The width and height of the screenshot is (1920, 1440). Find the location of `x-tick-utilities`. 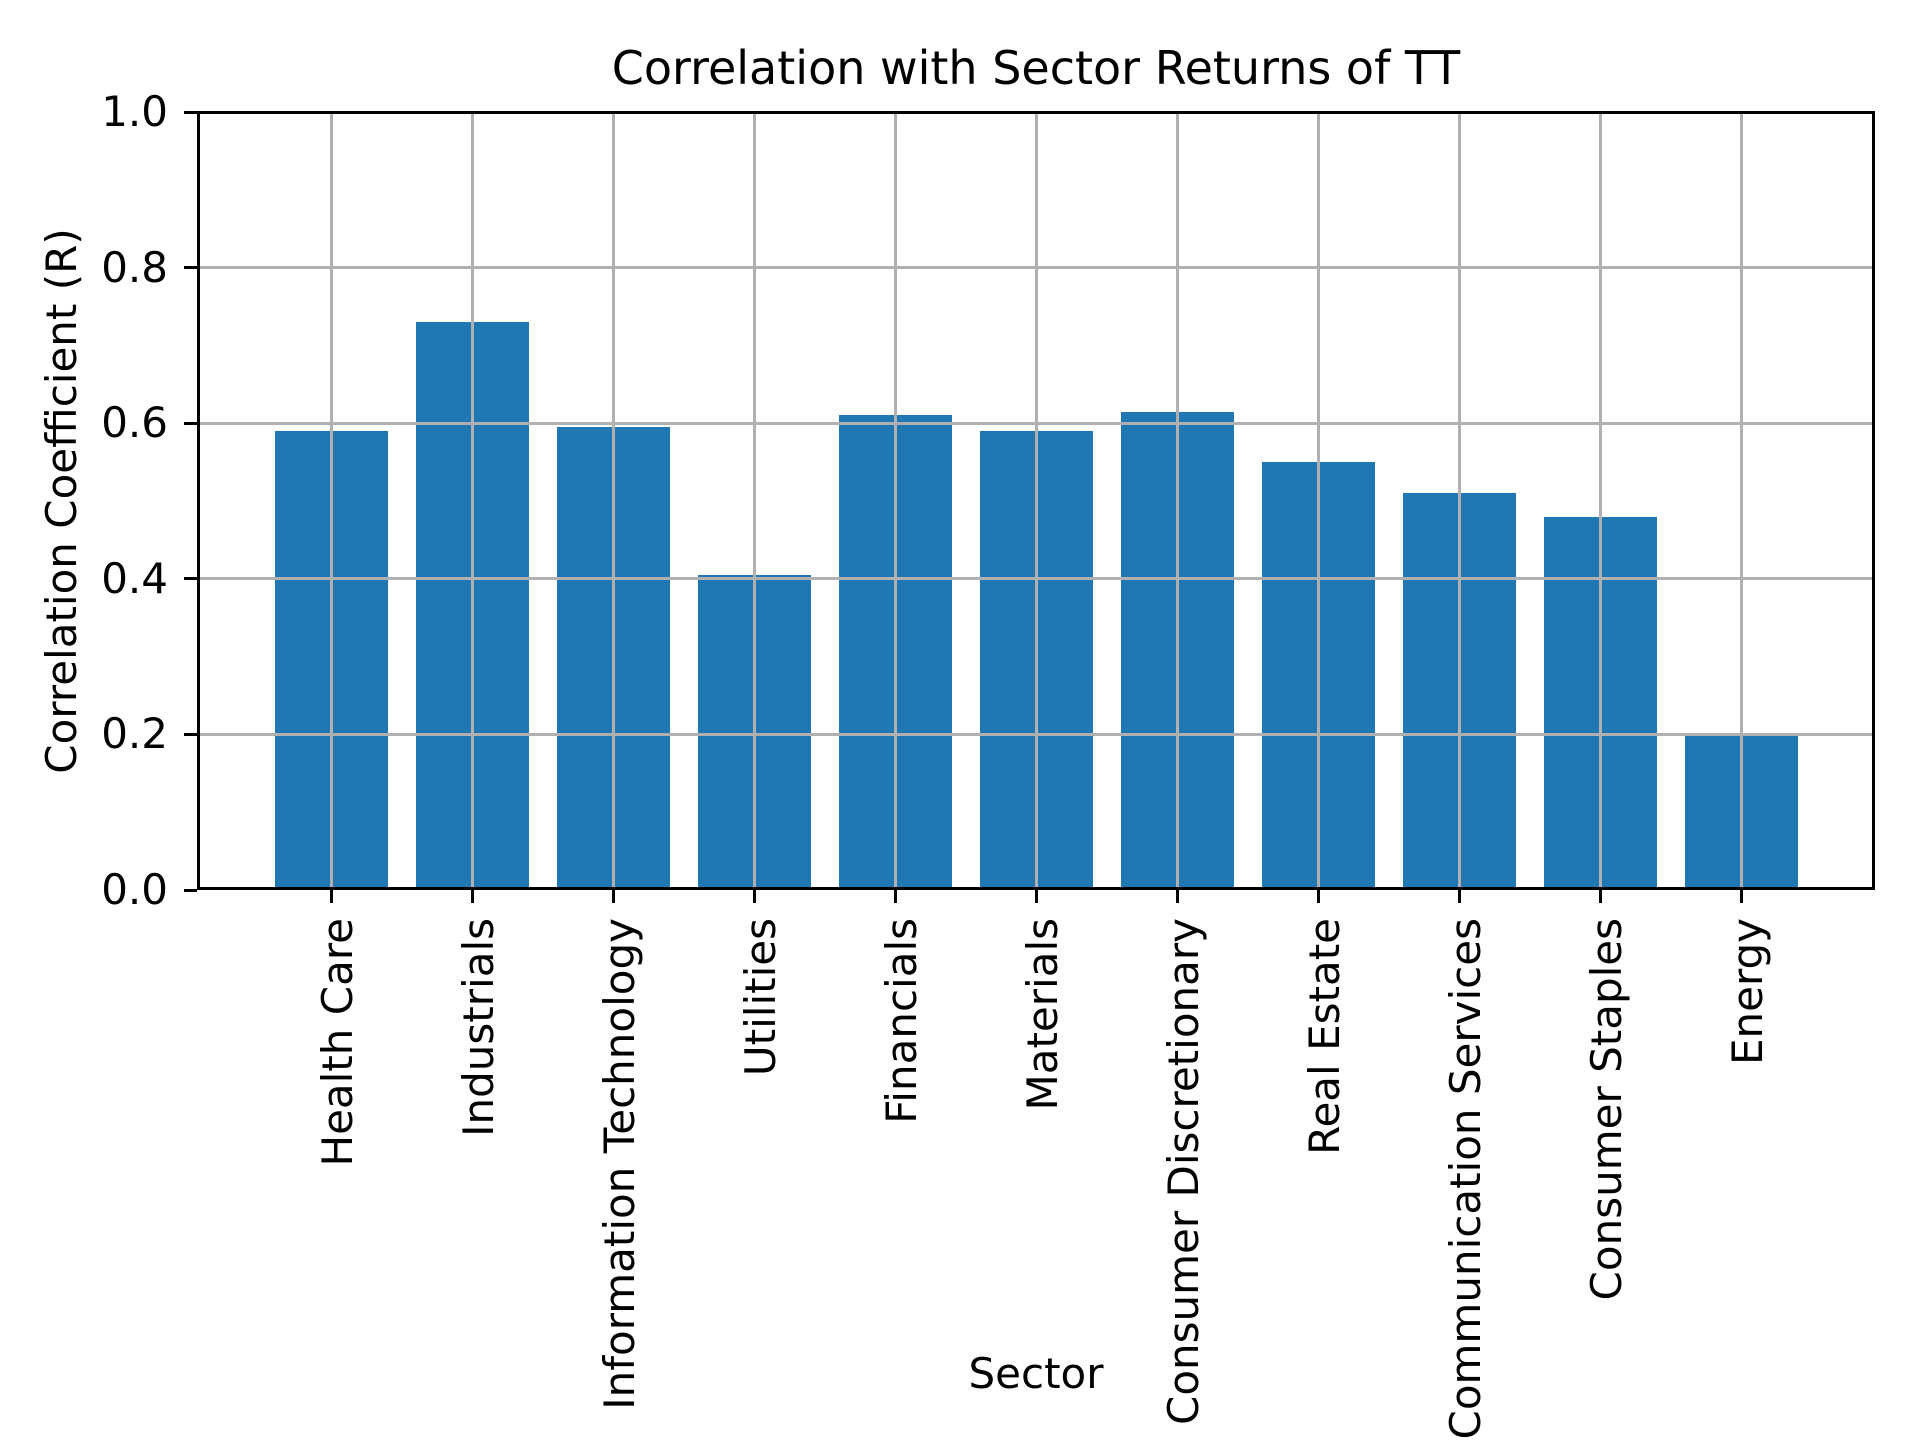

x-tick-utilities is located at coordinates (754, 896).